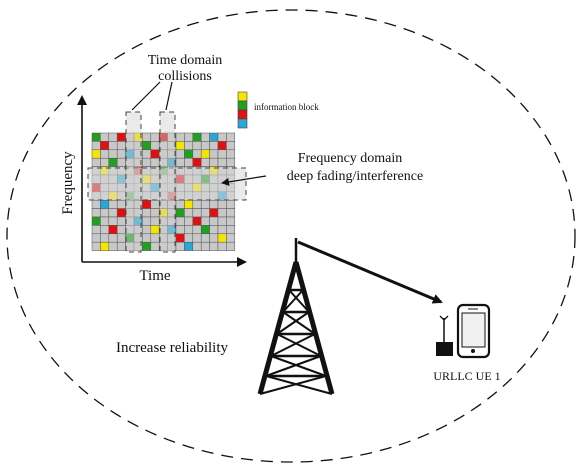  What do you see at coordinates (370, 272) in the screenshot?
I see `downlink-arrow` at bounding box center [370, 272].